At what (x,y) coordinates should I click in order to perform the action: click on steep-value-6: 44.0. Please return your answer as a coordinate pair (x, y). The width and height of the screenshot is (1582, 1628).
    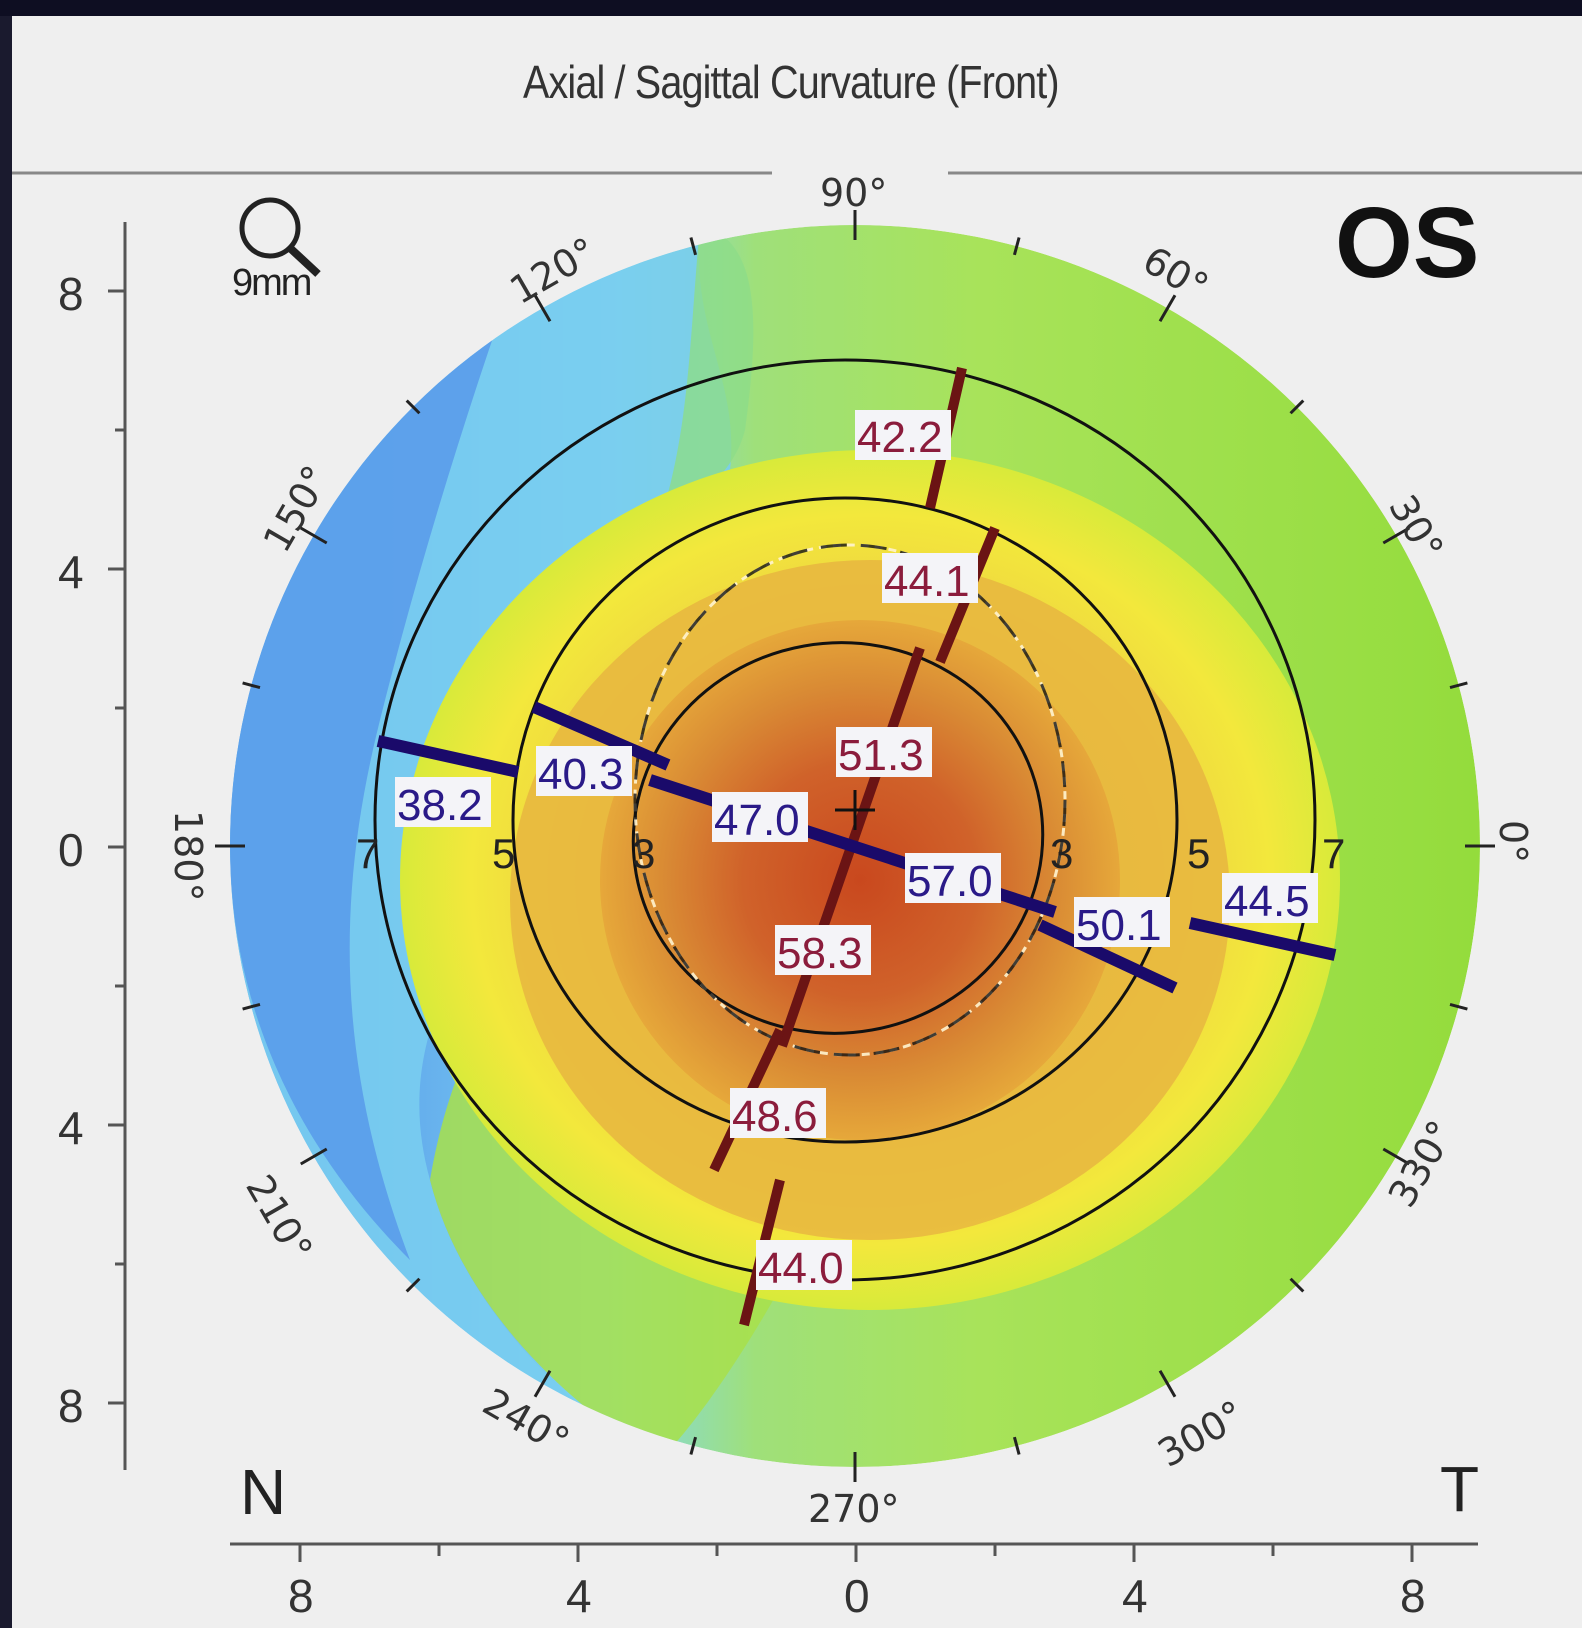
    Looking at the image, I should click on (801, 1268).